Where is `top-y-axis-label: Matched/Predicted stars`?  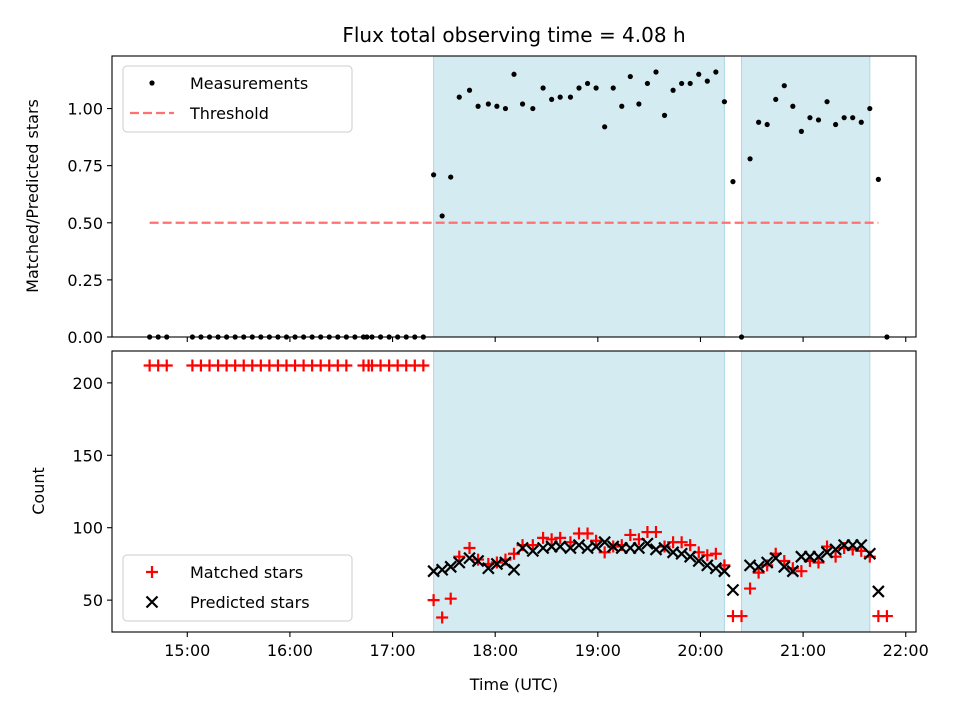 top-y-axis-label: Matched/Predicted stars is located at coordinates (32, 196).